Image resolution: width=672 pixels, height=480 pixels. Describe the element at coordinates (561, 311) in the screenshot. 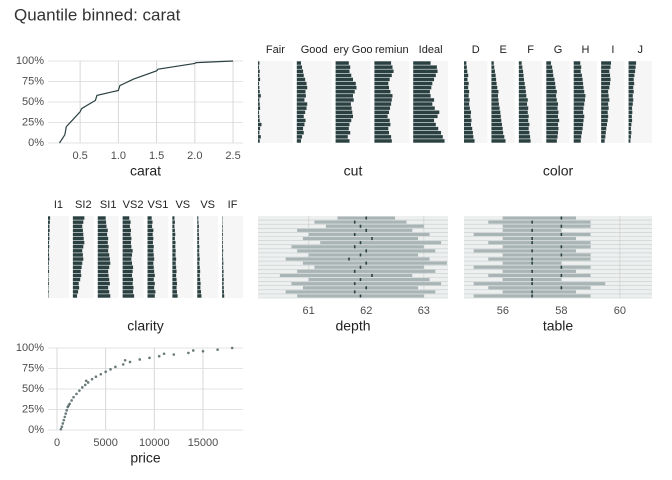

I see `x-tick-label: 58` at that location.